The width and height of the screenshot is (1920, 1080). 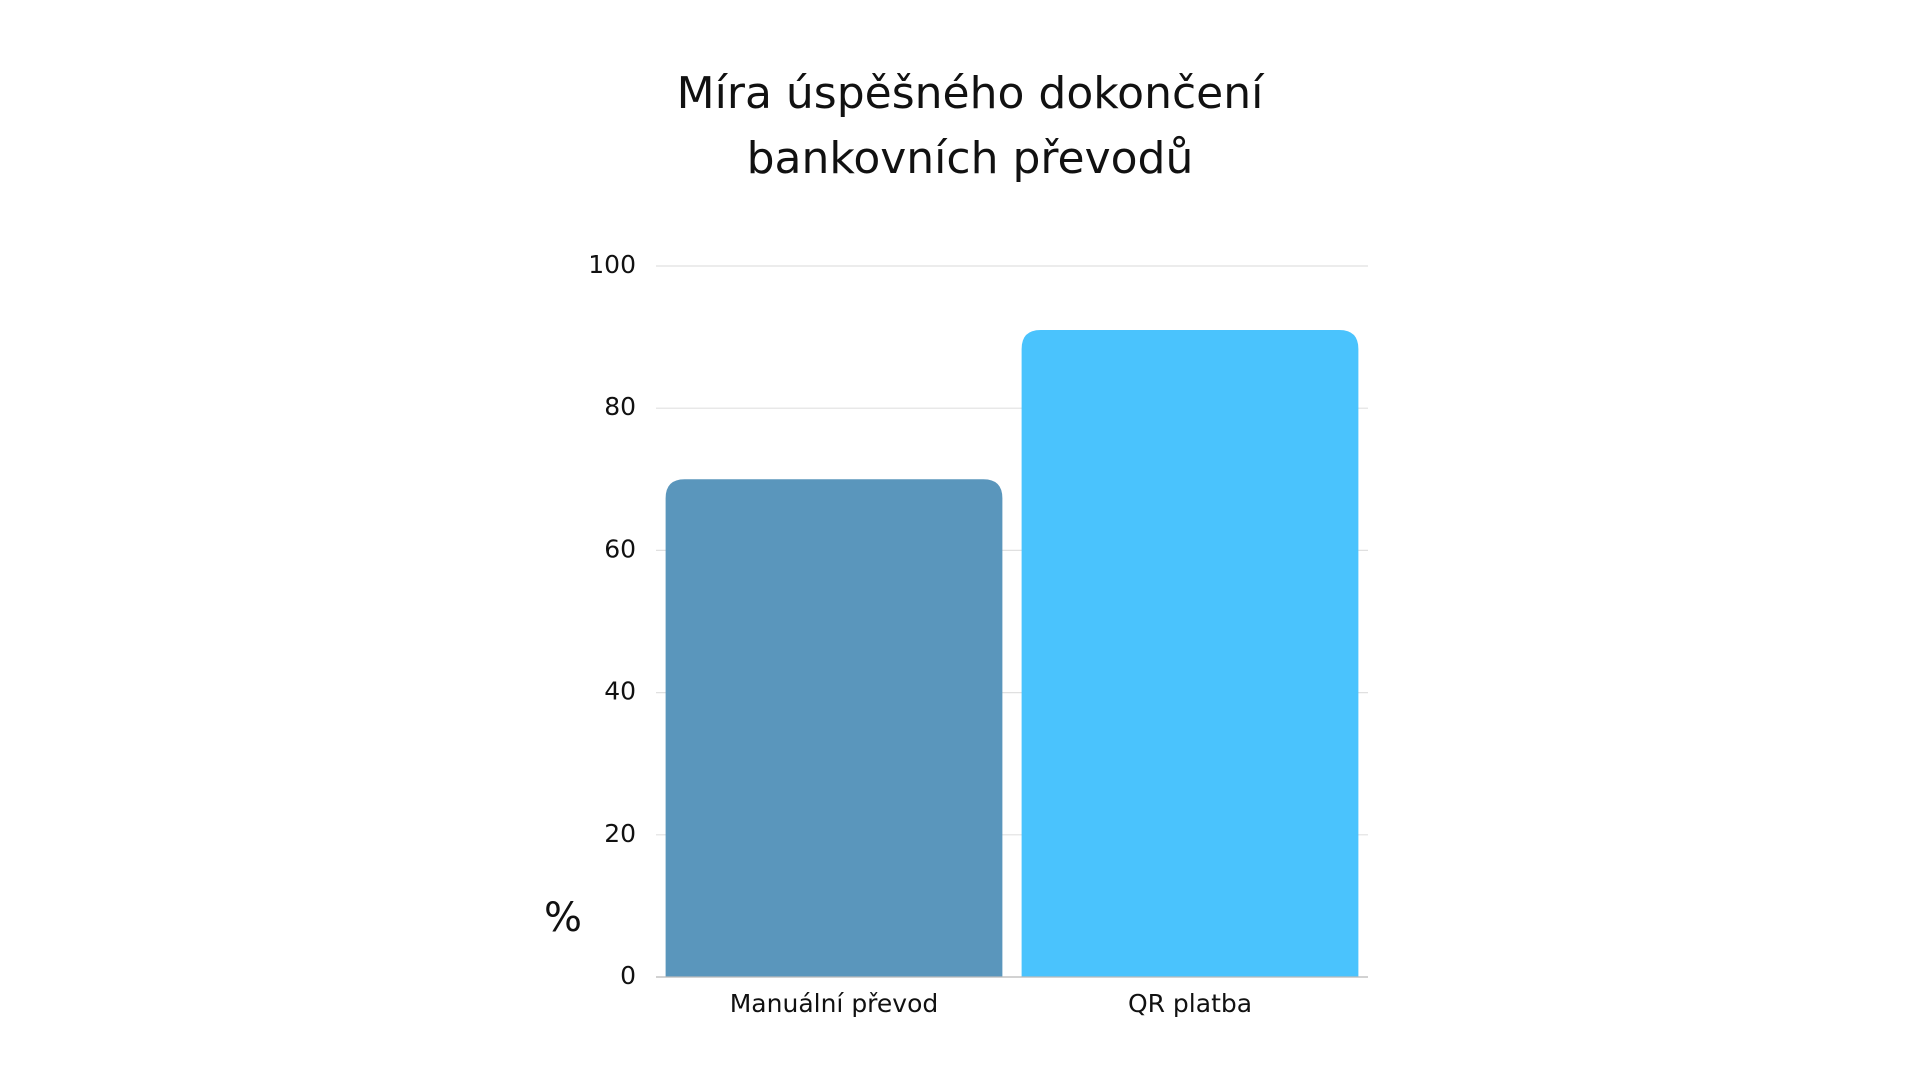 I want to click on y-axis-label: %, so click(x=563, y=918).